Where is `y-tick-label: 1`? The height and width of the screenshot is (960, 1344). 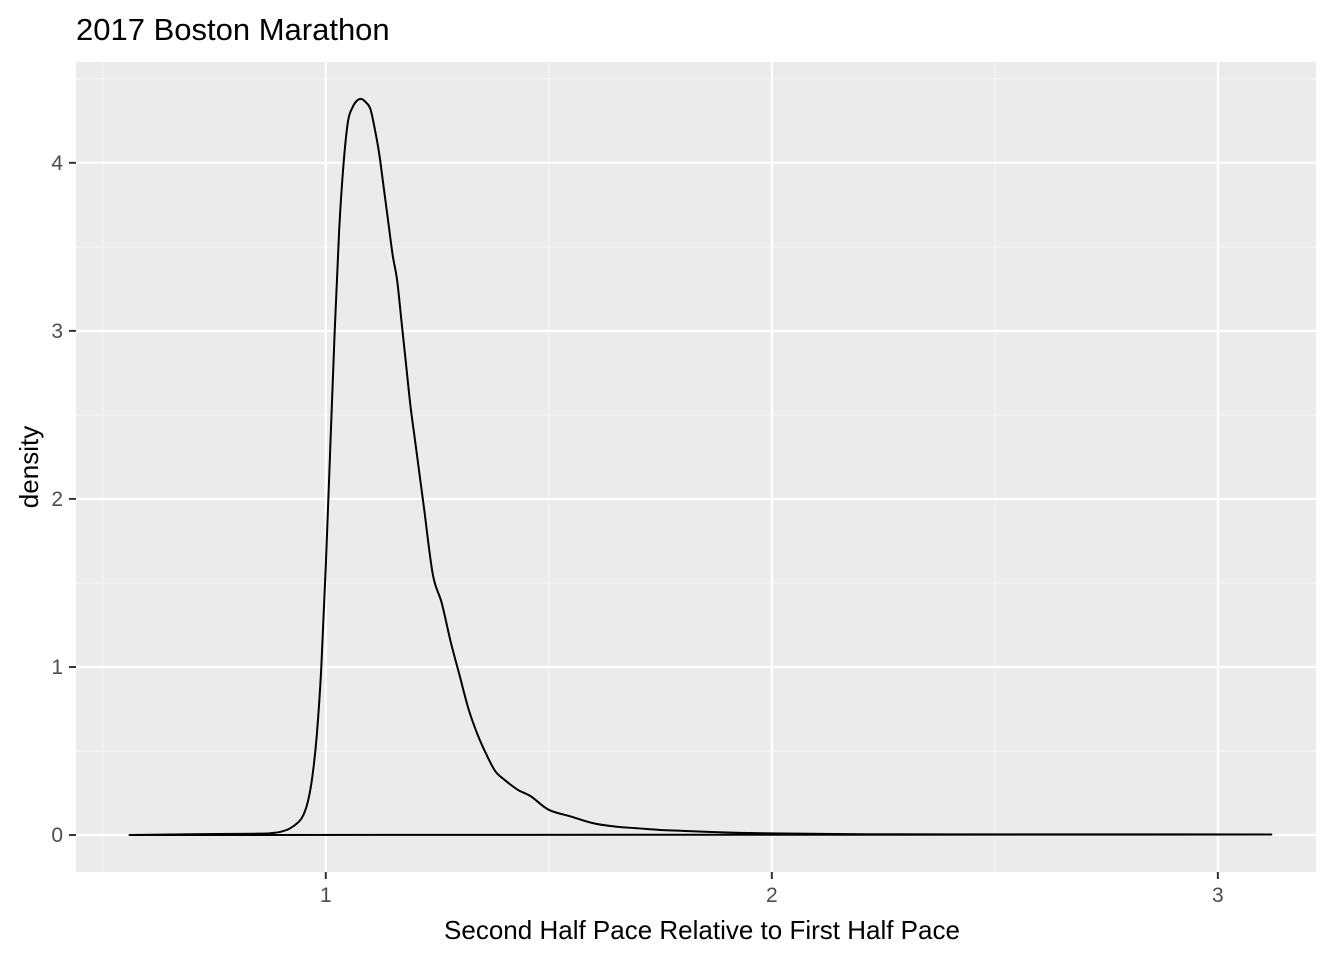
y-tick-label: 1 is located at coordinates (57, 667).